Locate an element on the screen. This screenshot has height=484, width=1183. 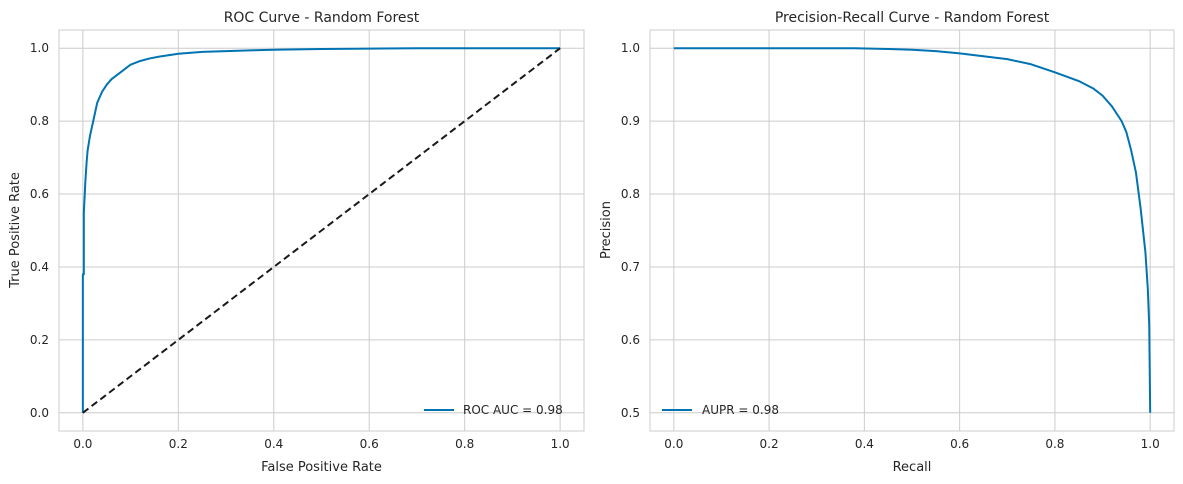
roc-y-ticks: 0.0 0.2 0.4 0.6 0.8 1.0 is located at coordinates (39, 230).